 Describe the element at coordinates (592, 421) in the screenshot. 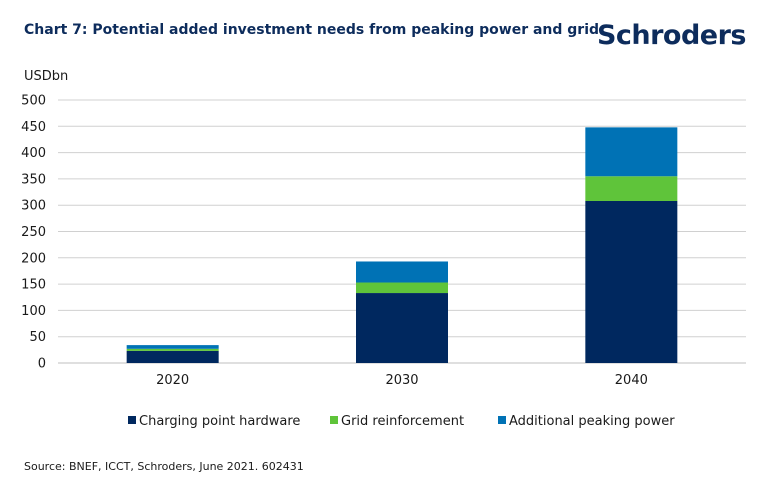

I see `legend-label: Additional peaking power` at that location.